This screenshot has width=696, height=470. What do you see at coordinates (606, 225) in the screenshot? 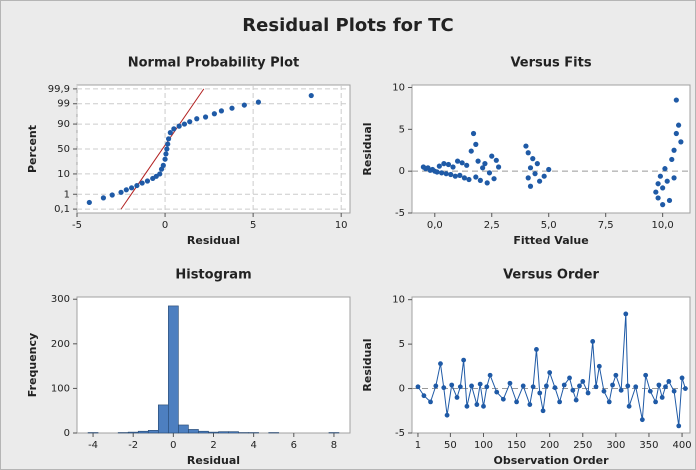
I see `x-tick-label: 7,5` at bounding box center [606, 225].